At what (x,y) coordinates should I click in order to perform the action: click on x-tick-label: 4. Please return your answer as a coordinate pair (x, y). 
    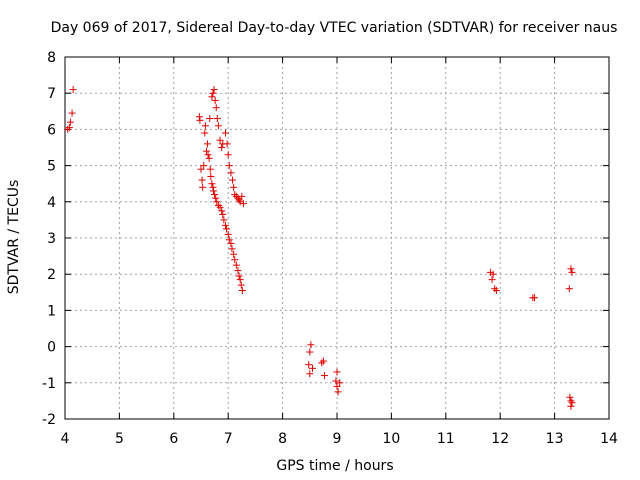
    Looking at the image, I should click on (65, 439).